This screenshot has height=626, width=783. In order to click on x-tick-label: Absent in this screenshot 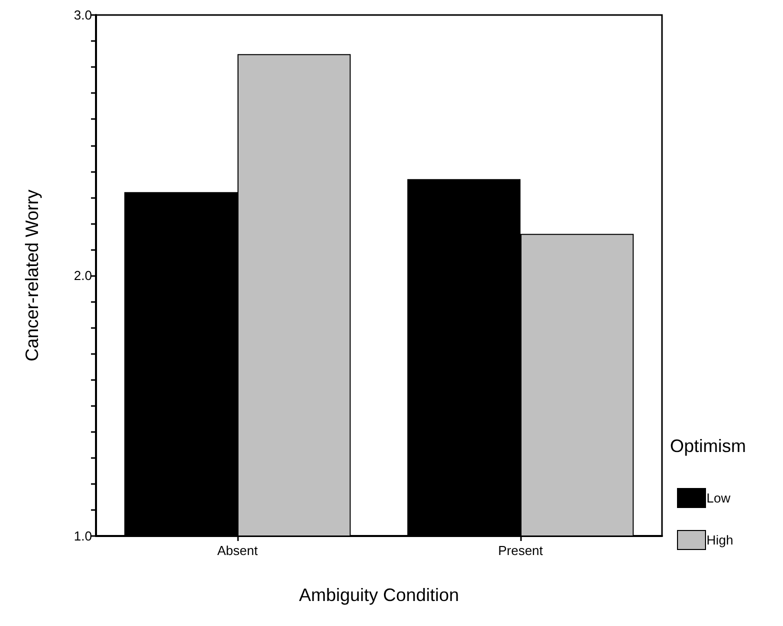, I will do `click(237, 550)`.